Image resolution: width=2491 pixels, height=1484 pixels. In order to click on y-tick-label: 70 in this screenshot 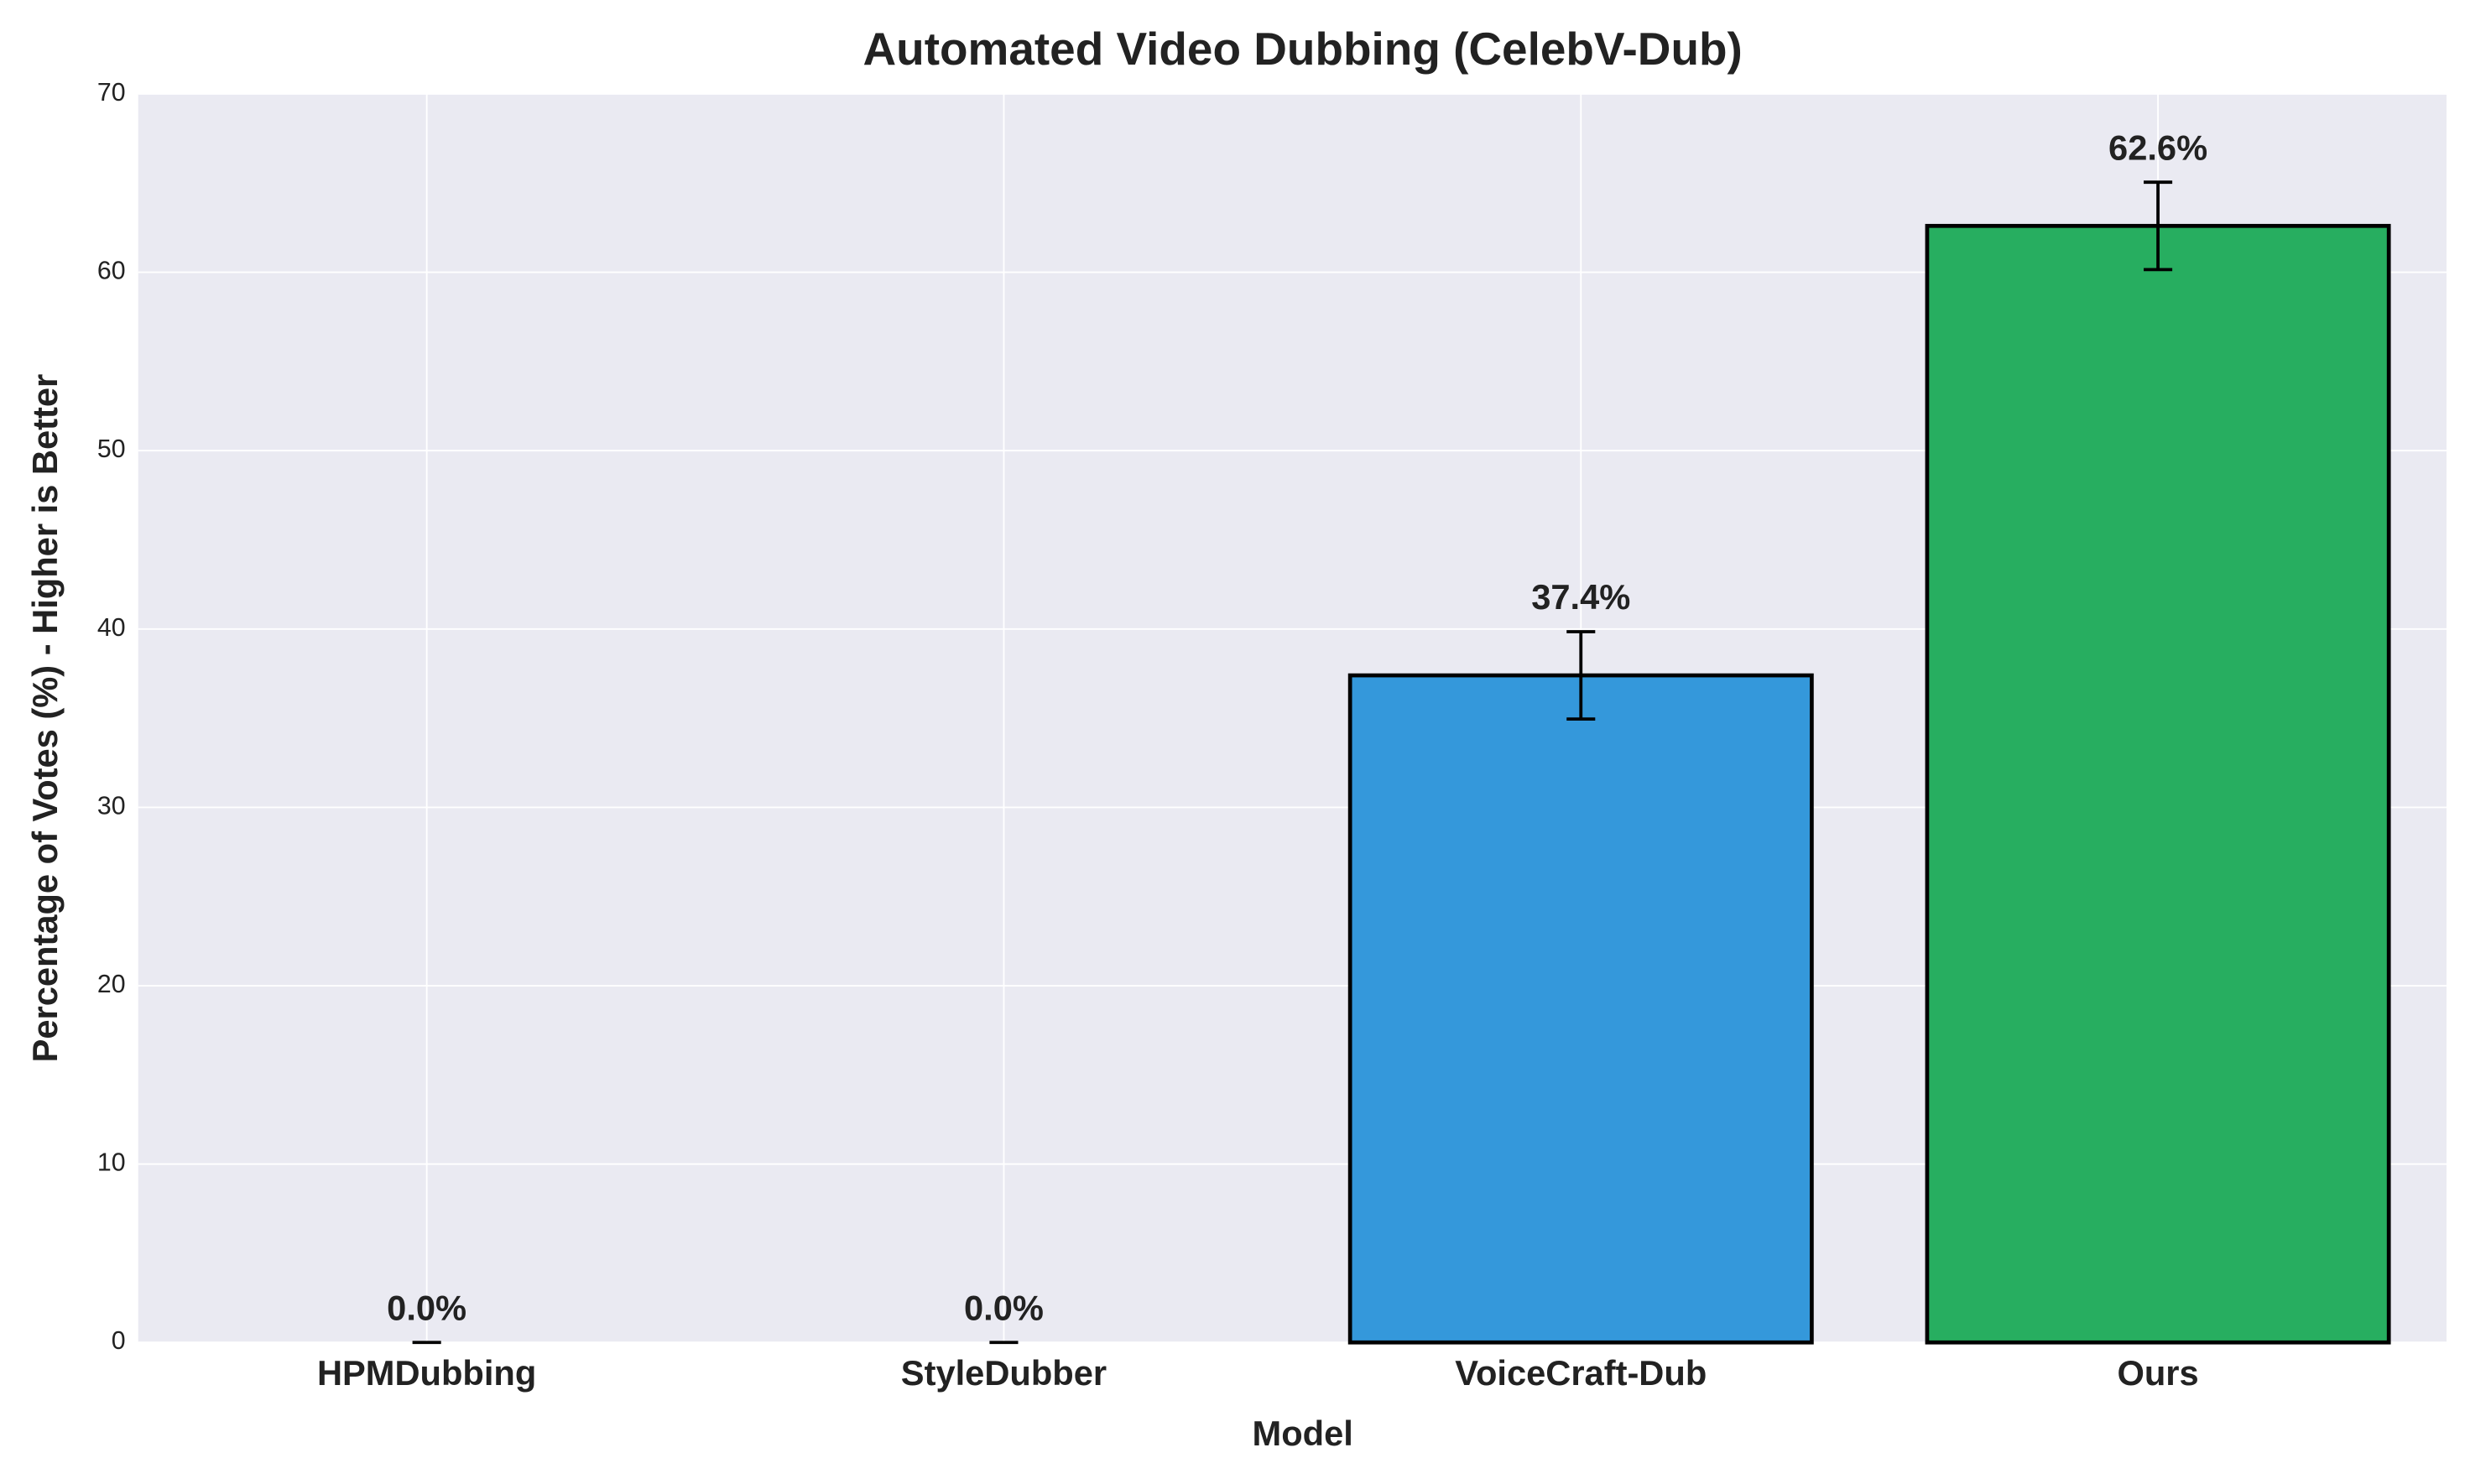, I will do `click(111, 93)`.